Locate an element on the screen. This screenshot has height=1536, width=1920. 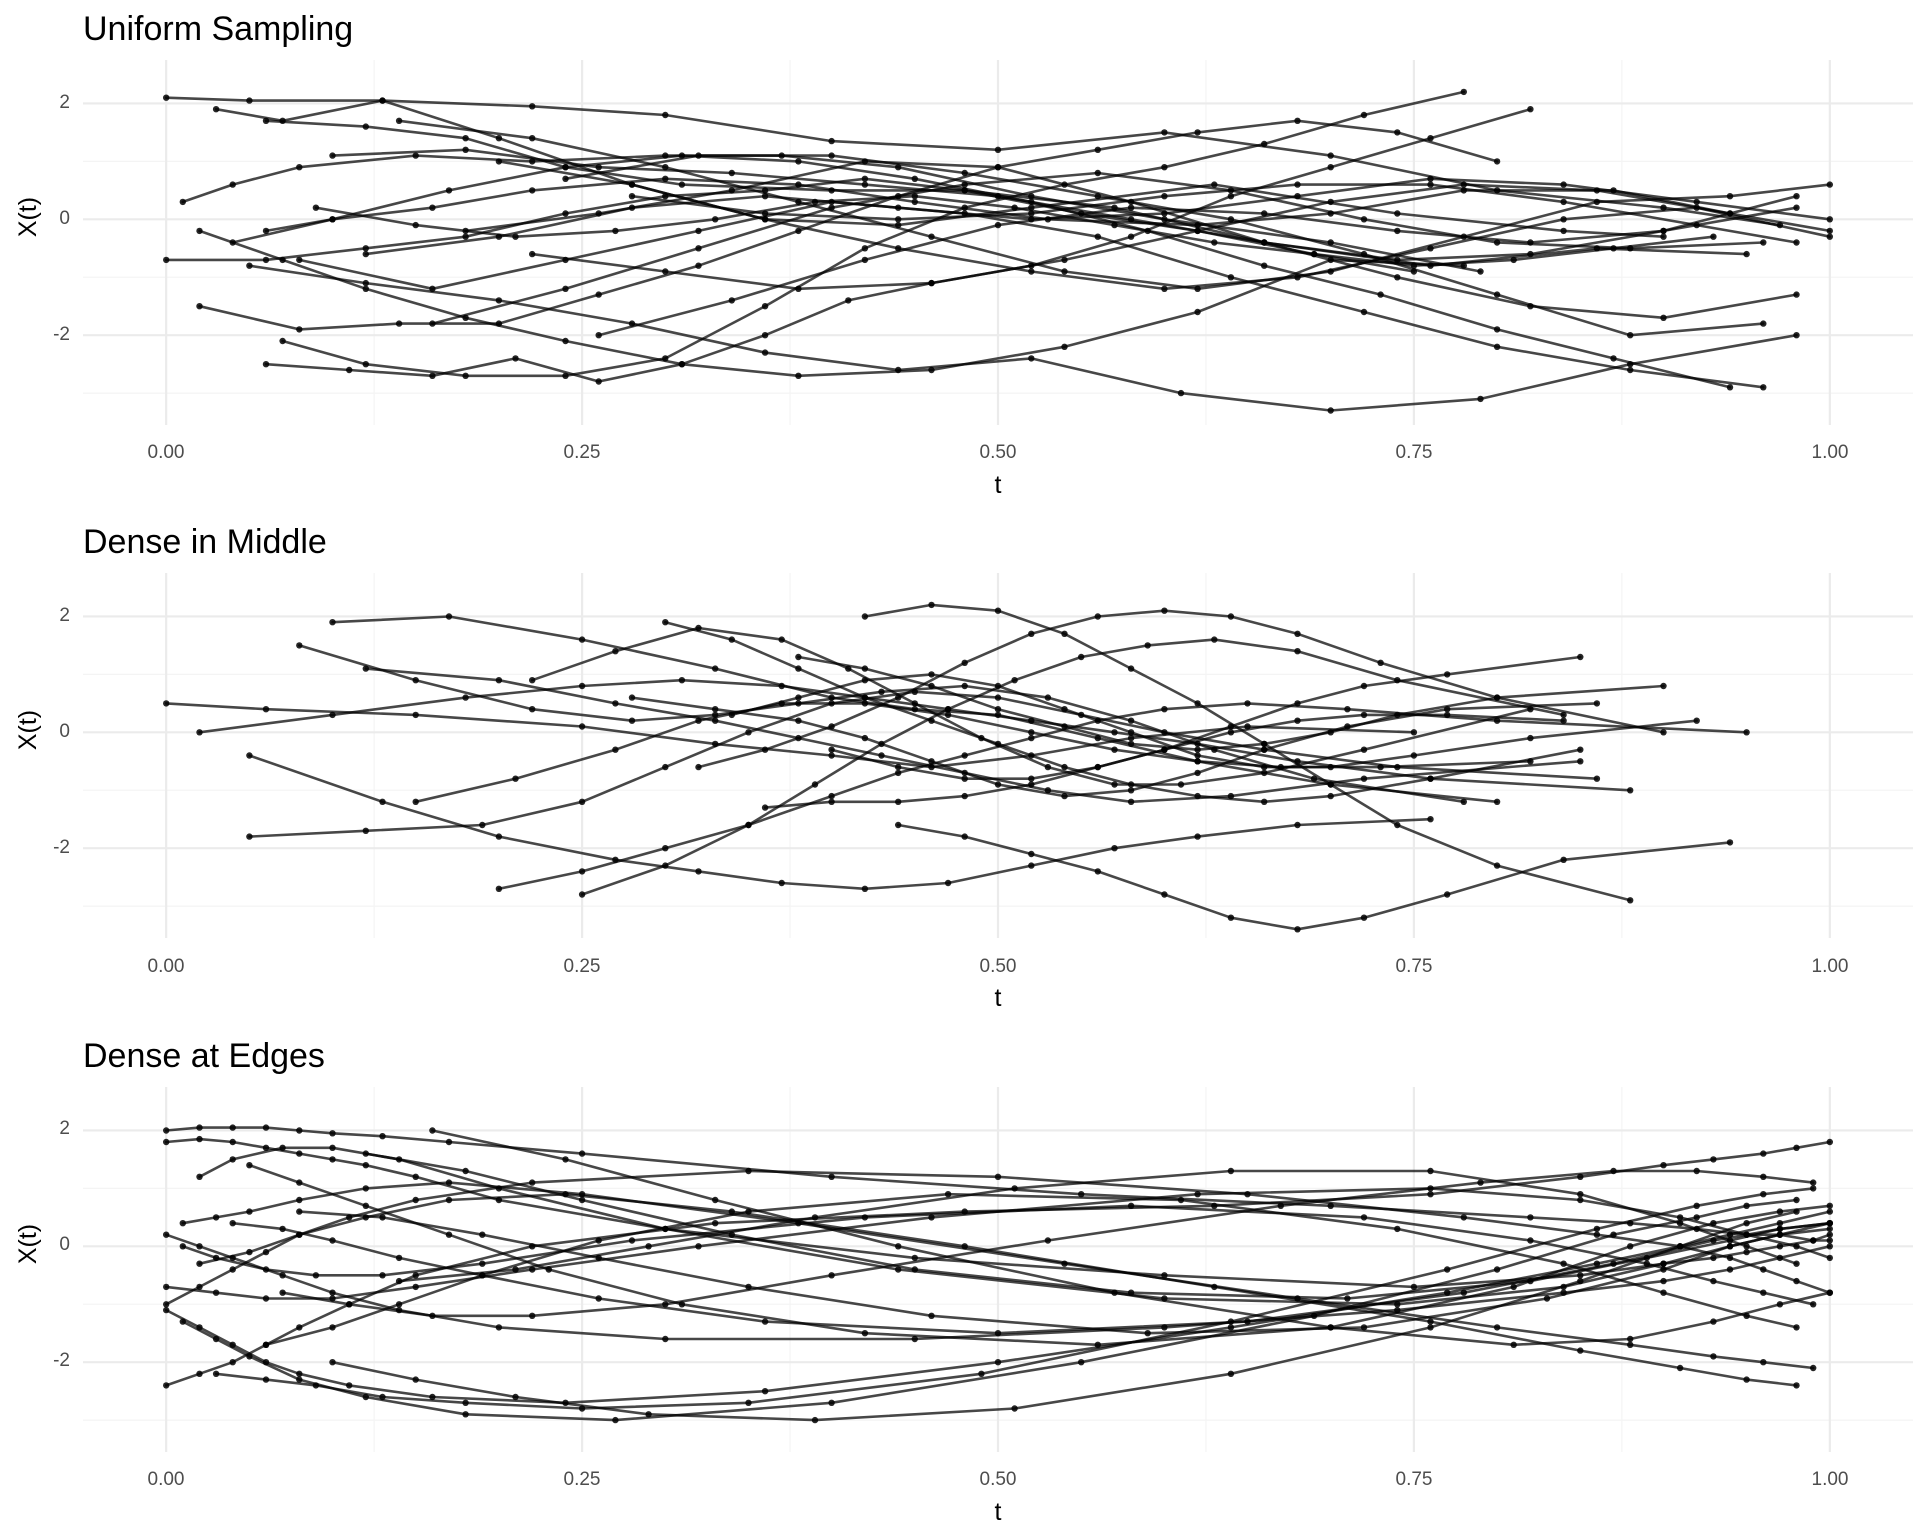
y-tick-label: 0 is located at coordinates (64, 218).